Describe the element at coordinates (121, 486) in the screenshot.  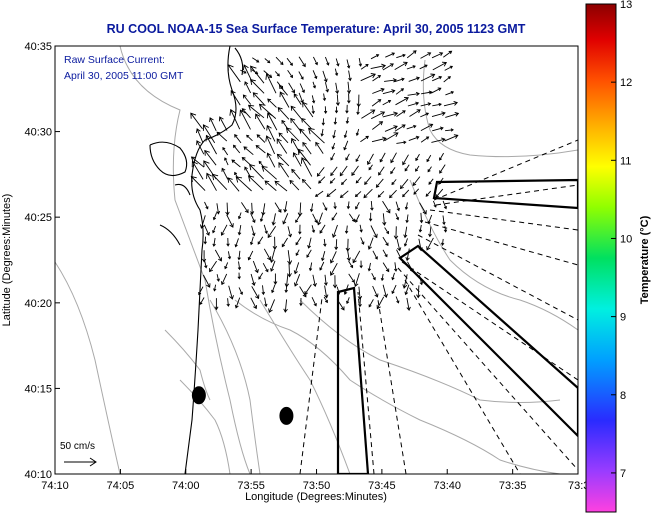
I see `x-tick-label: 74:05` at that location.